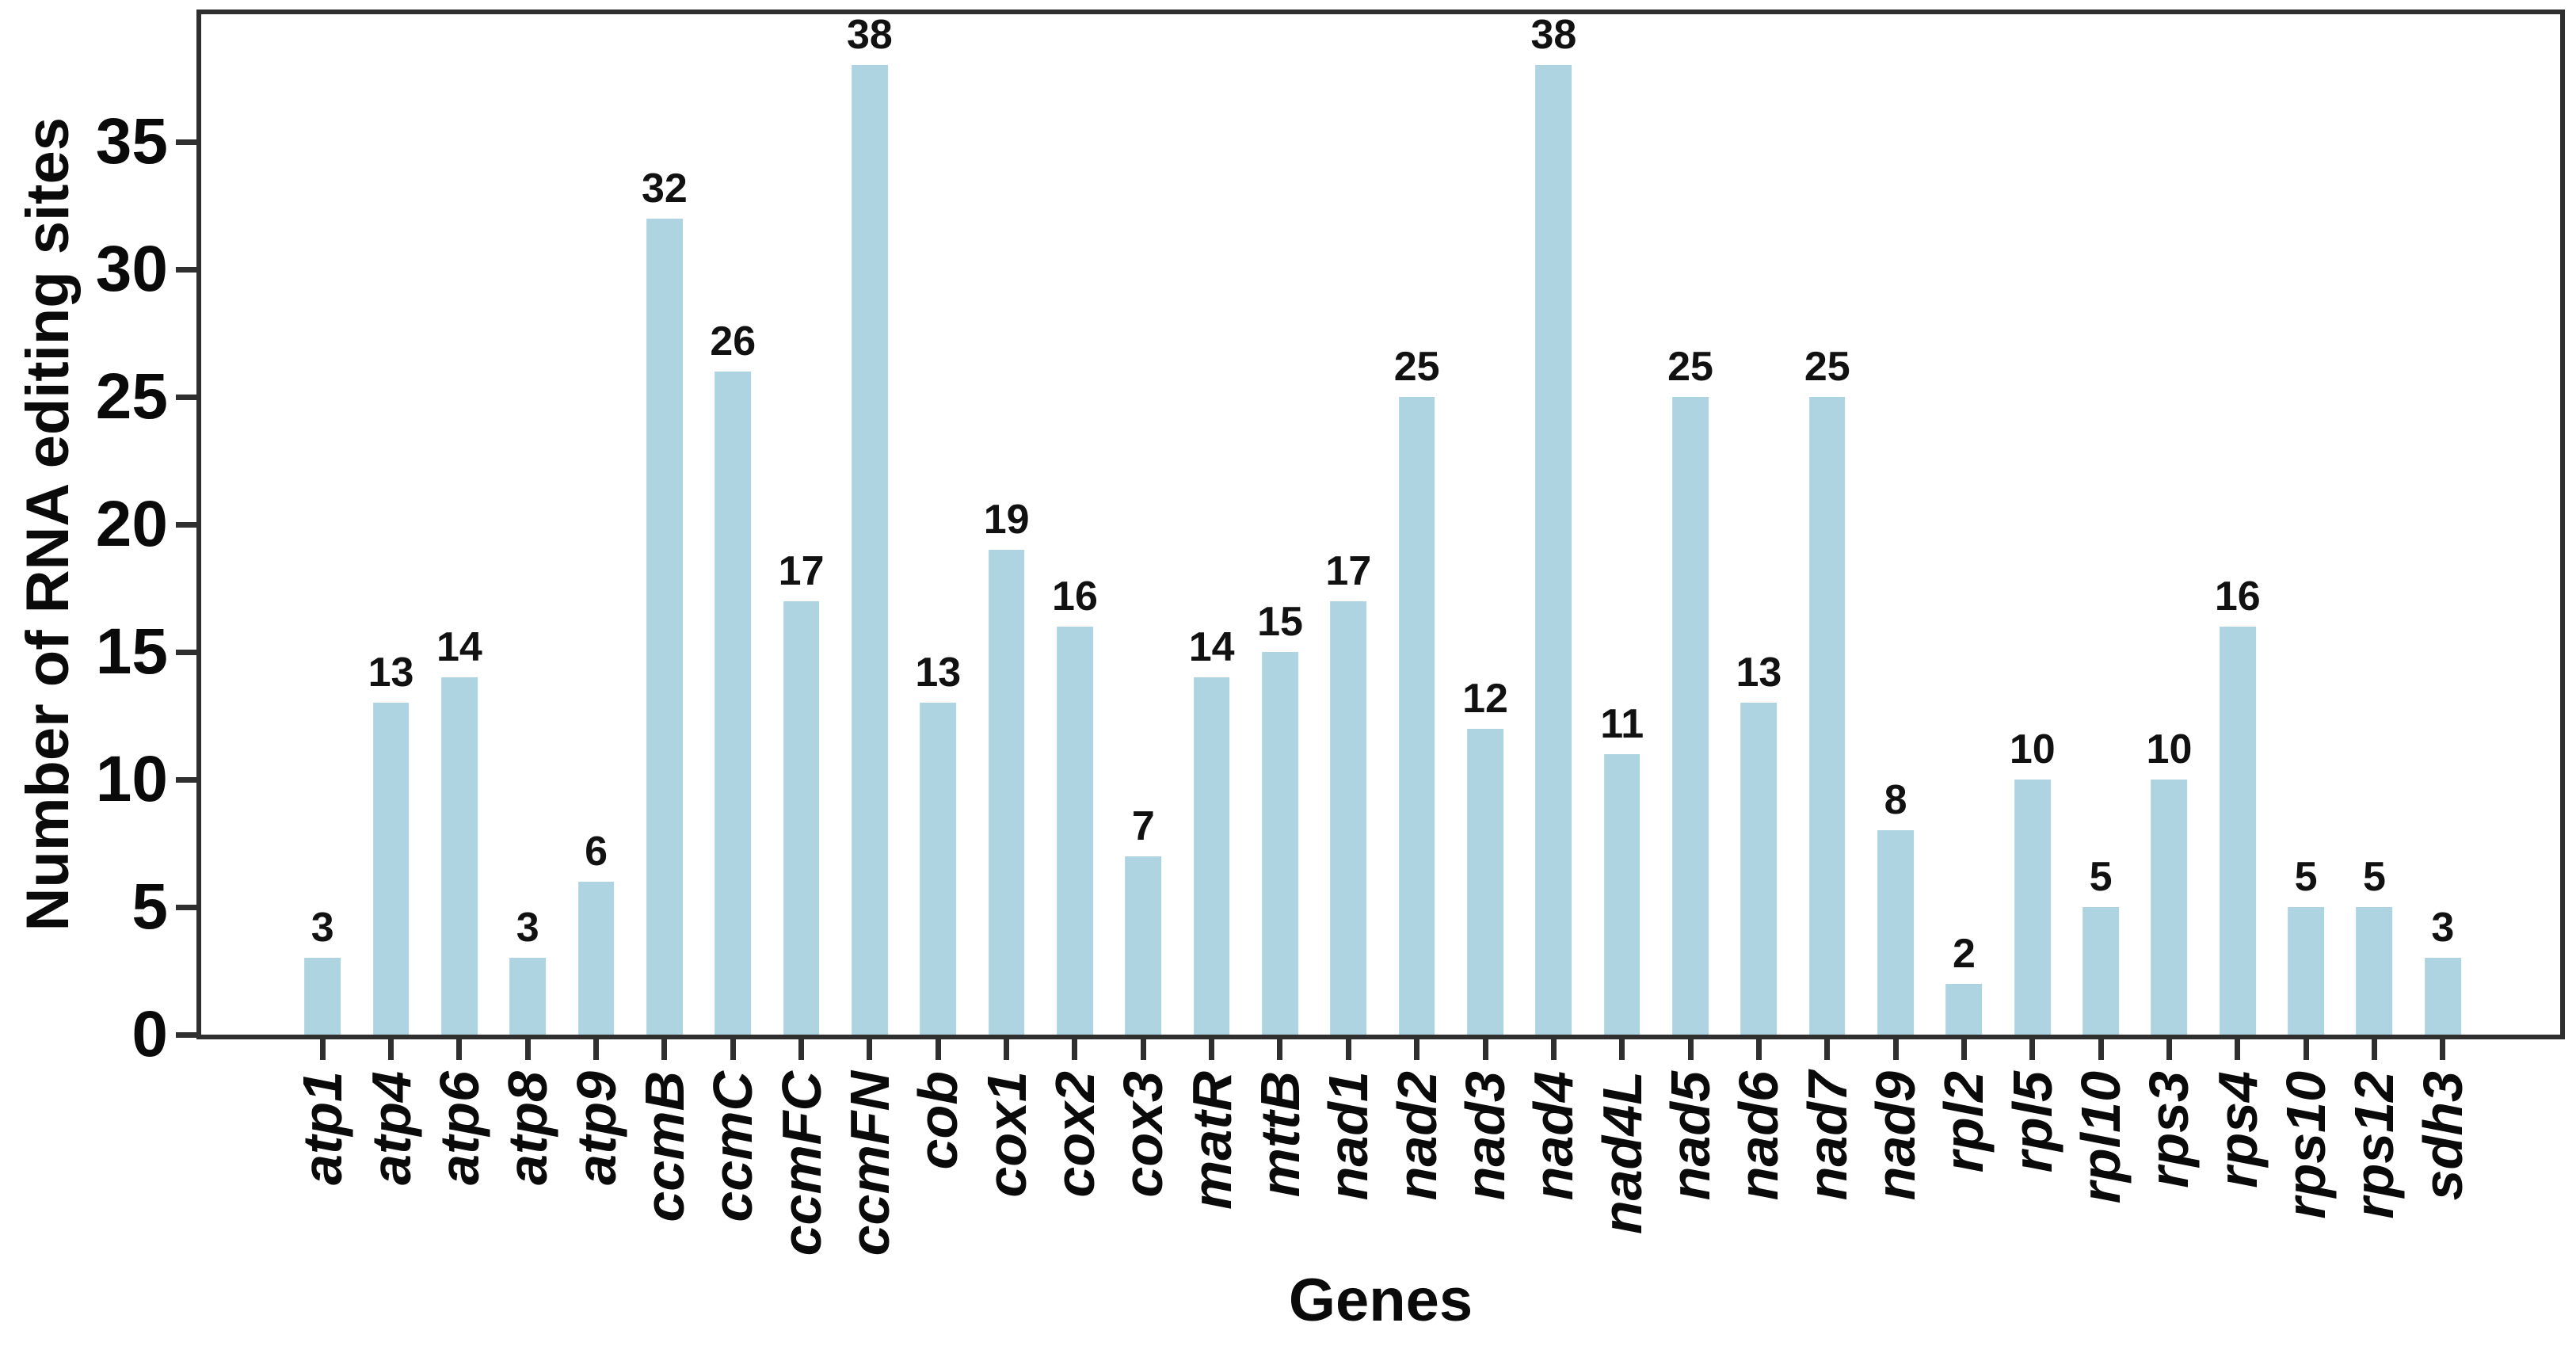  I want to click on bar-value-label-atp6: 14, so click(459, 647).